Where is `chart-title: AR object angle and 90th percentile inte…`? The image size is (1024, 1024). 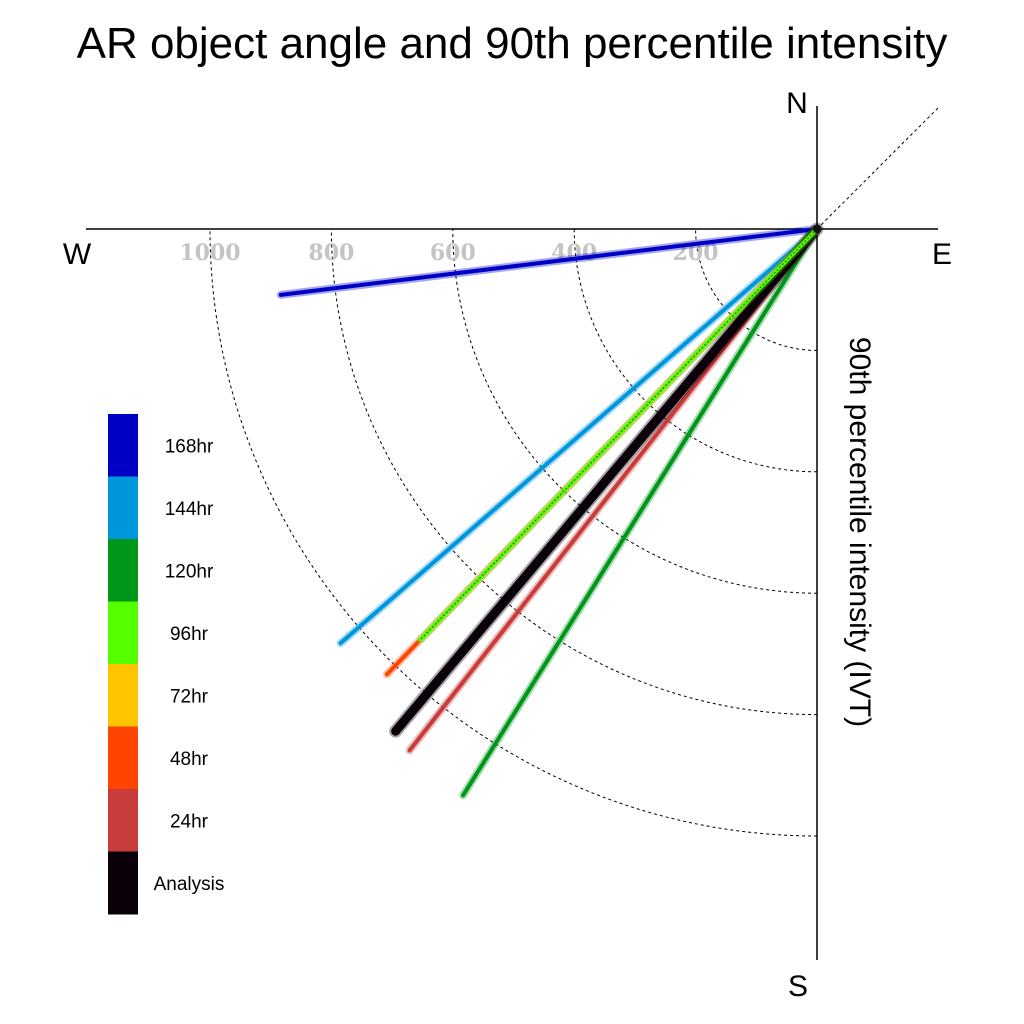
chart-title: AR object angle and 90th percentile inte… is located at coordinates (512, 43).